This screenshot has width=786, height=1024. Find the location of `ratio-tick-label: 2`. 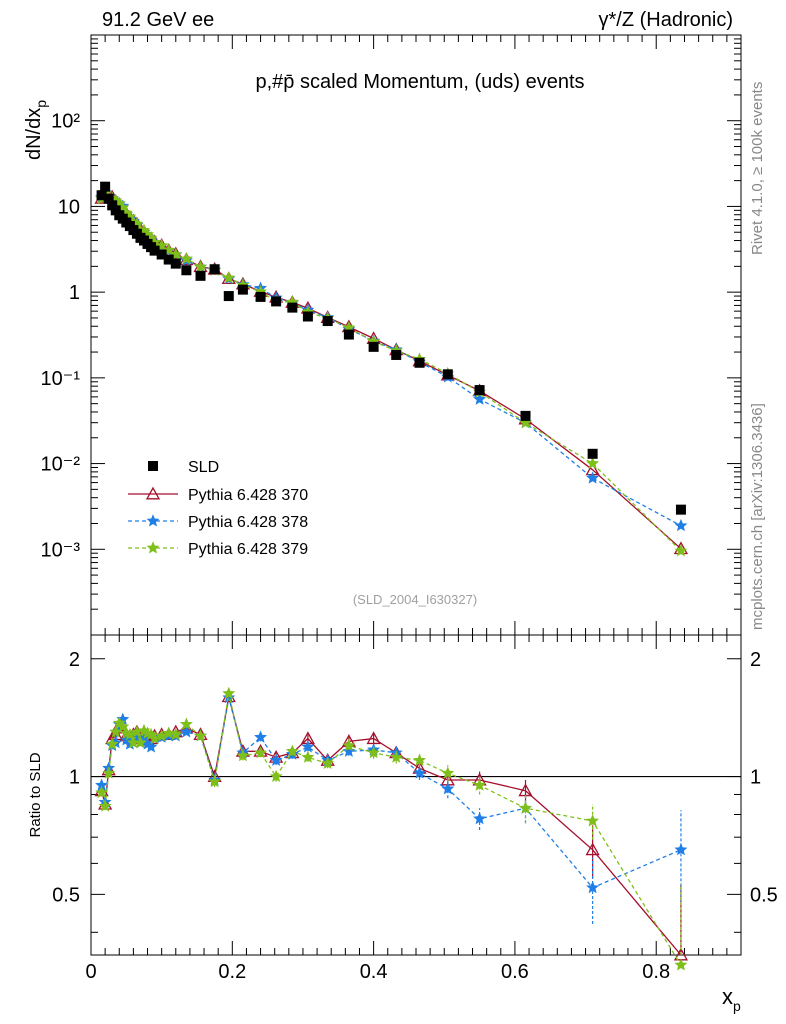

ratio-tick-label: 2 is located at coordinates (74, 660).